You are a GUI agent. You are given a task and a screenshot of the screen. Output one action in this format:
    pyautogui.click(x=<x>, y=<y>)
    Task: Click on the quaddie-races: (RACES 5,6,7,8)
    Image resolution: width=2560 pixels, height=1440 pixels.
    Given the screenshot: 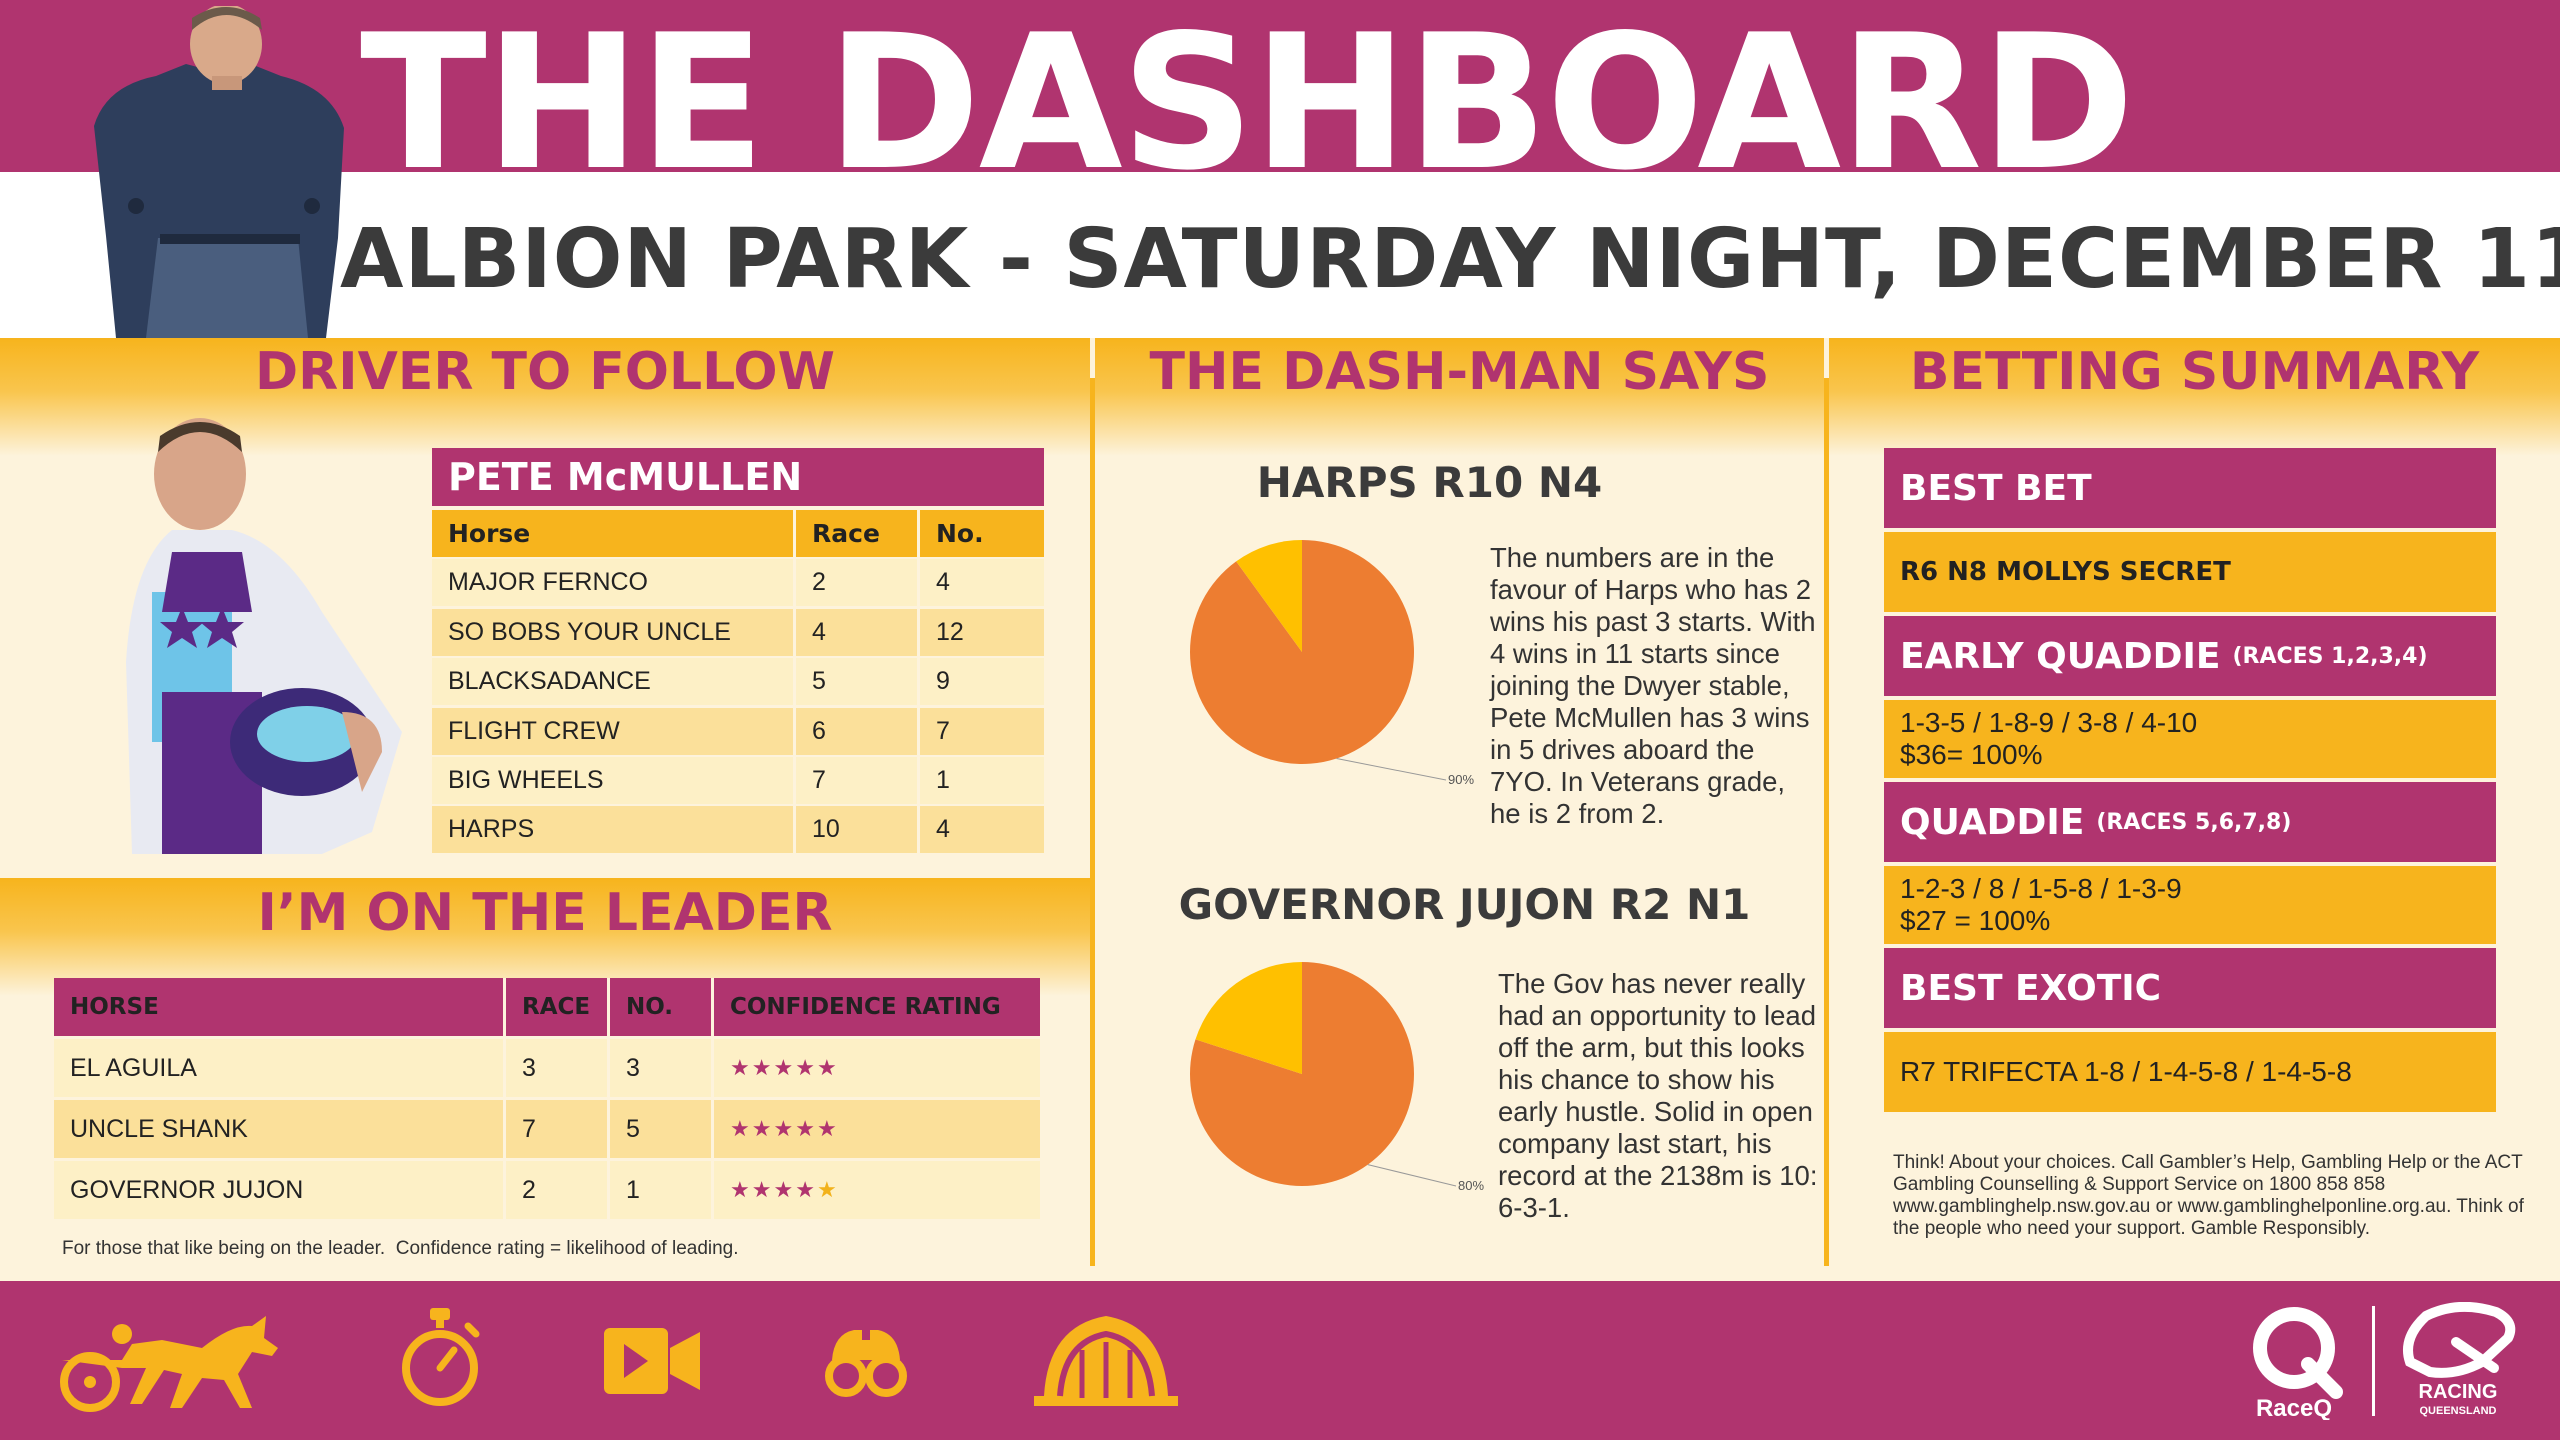 What is the action you would take?
    pyautogui.click(x=2194, y=822)
    